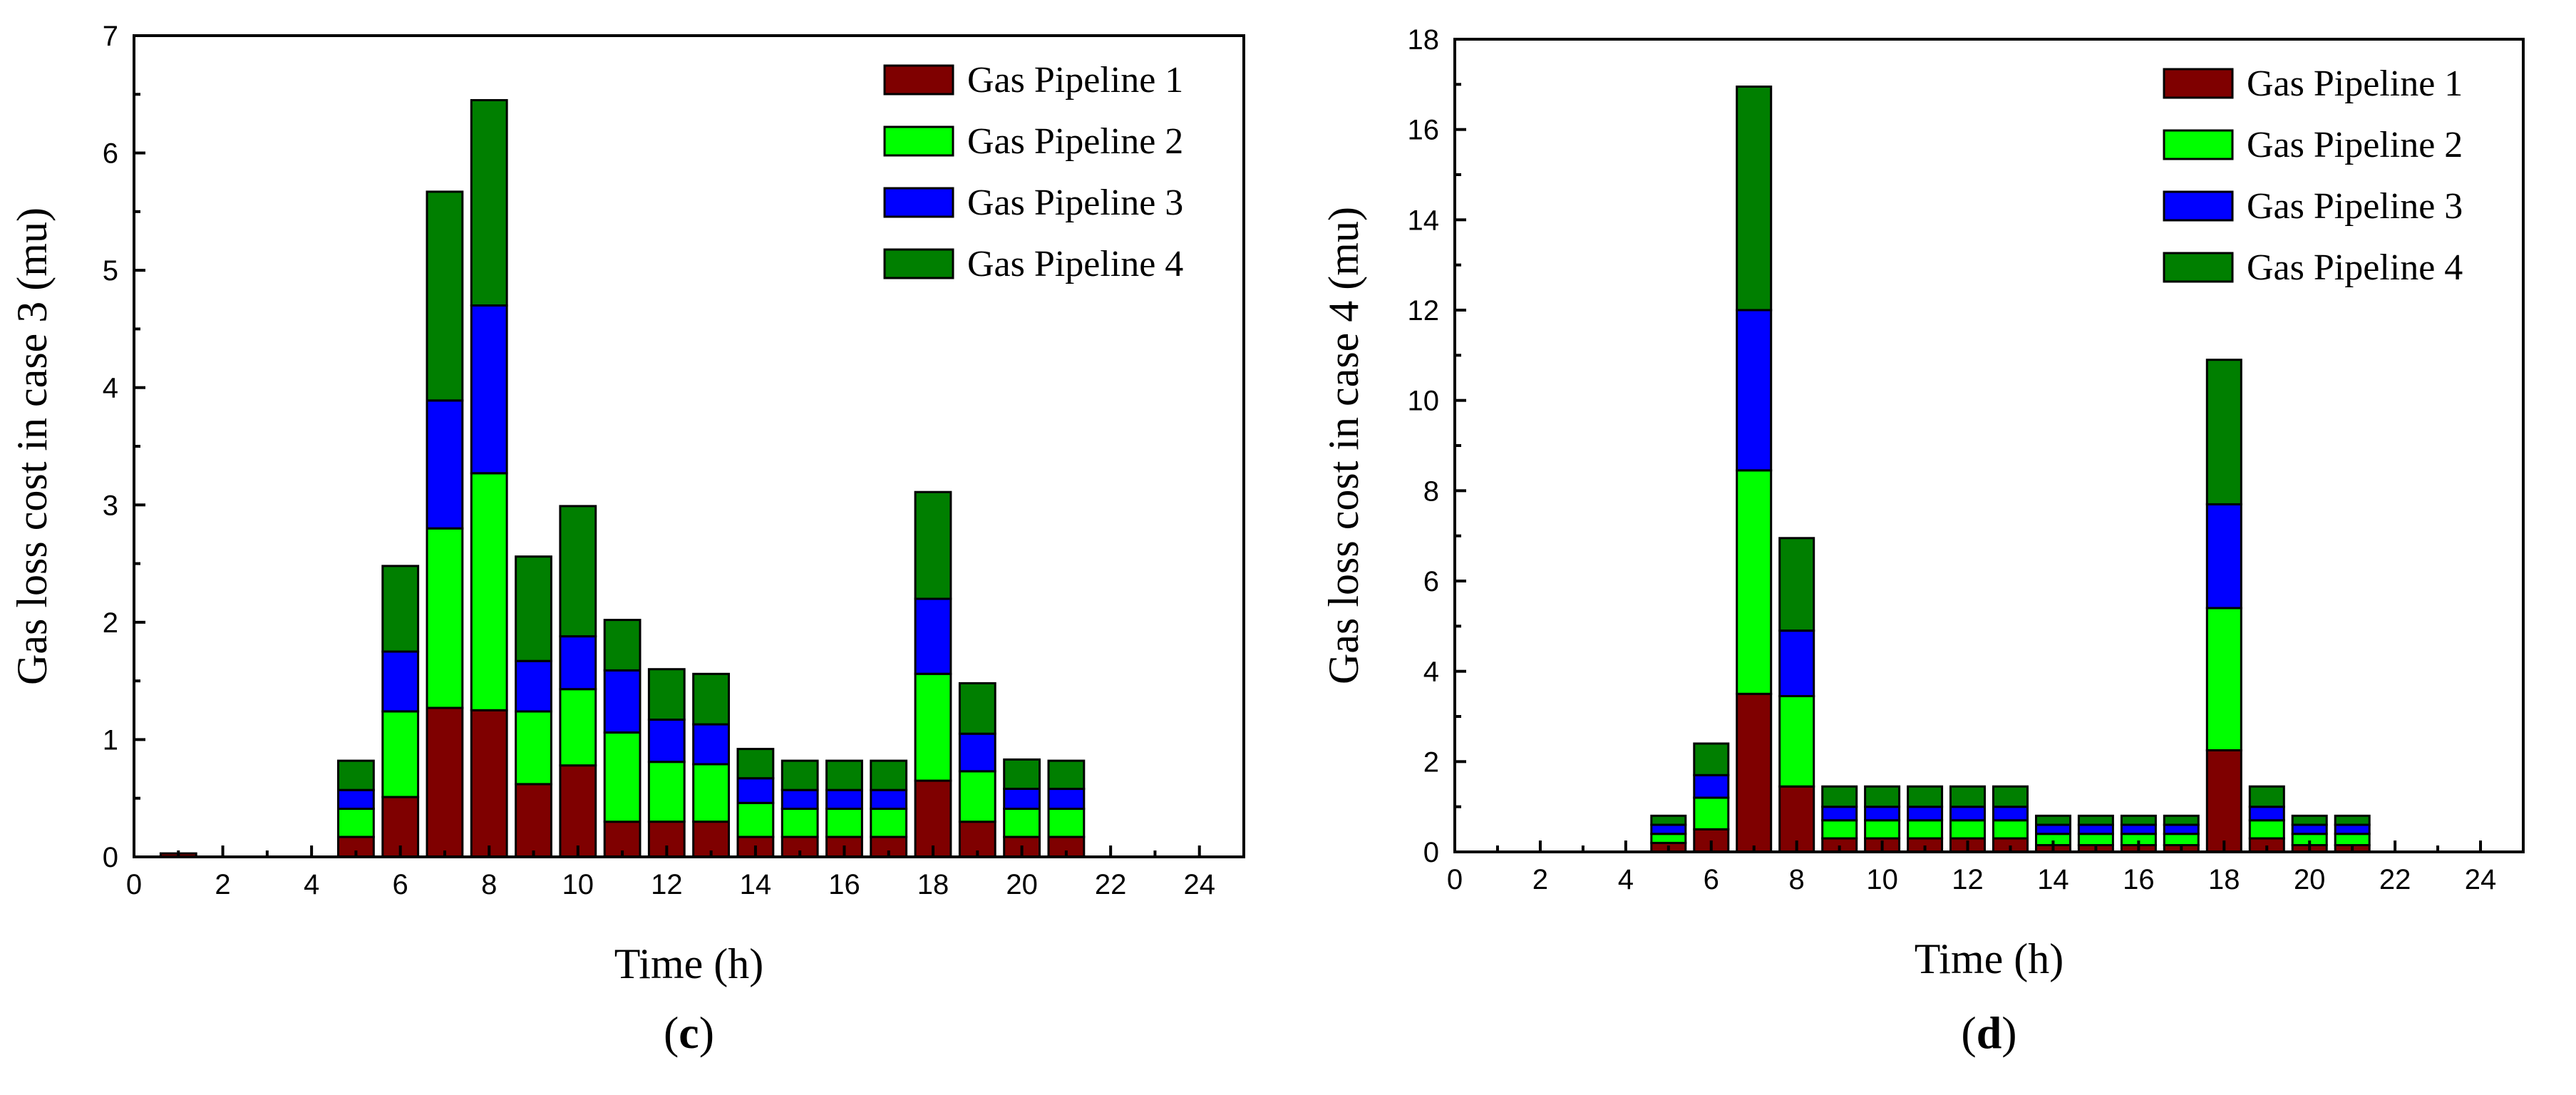  I want to click on bar-segment-t17-pipeline4, so click(889, 775).